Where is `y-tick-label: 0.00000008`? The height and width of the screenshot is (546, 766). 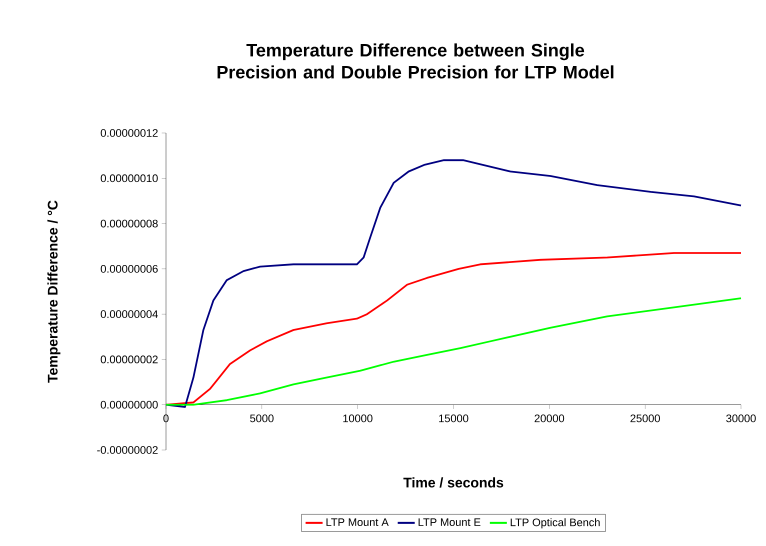
y-tick-label: 0.00000008 is located at coordinates (129, 224).